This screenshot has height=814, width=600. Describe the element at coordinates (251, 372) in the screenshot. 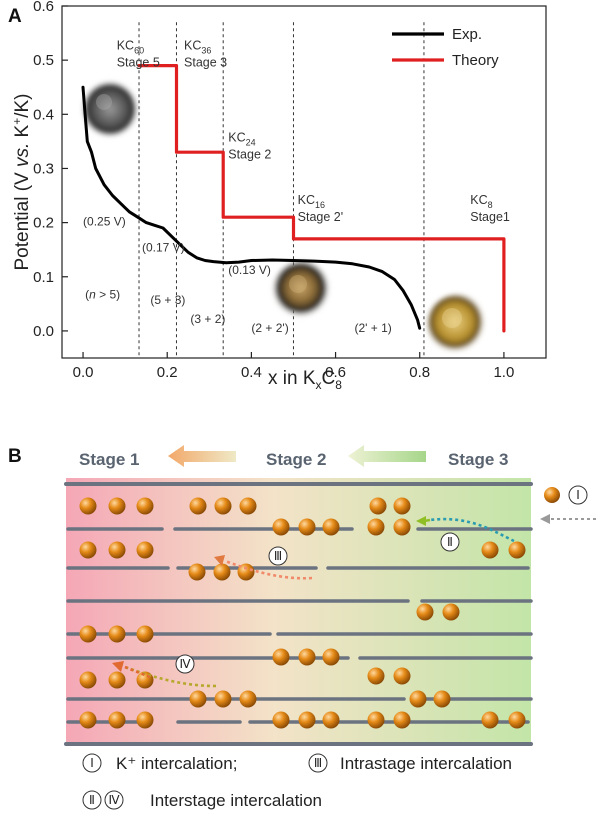

I see `x-tick-label: 0.4` at that location.